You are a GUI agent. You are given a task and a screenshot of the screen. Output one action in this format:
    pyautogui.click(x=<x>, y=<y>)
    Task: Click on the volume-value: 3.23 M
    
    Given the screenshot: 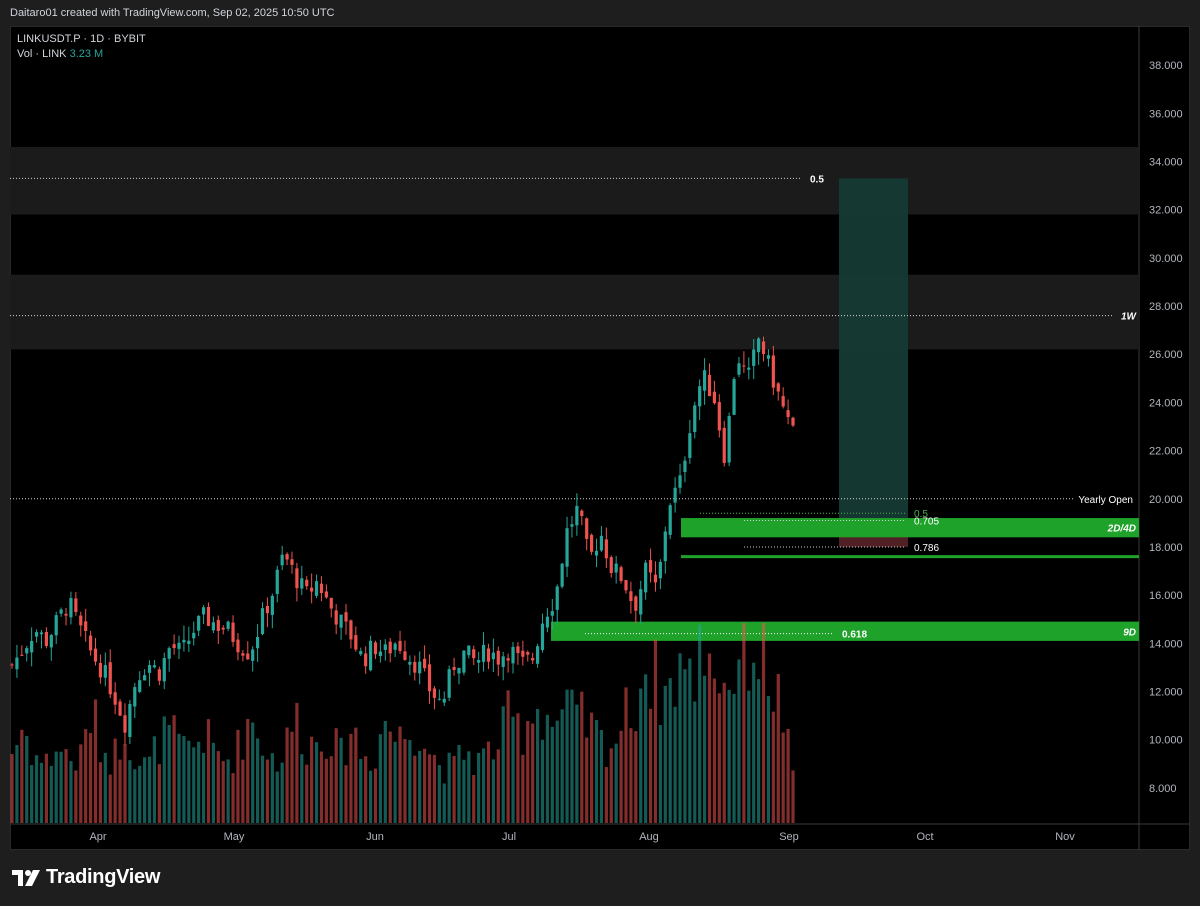 What is the action you would take?
    pyautogui.click(x=86, y=54)
    